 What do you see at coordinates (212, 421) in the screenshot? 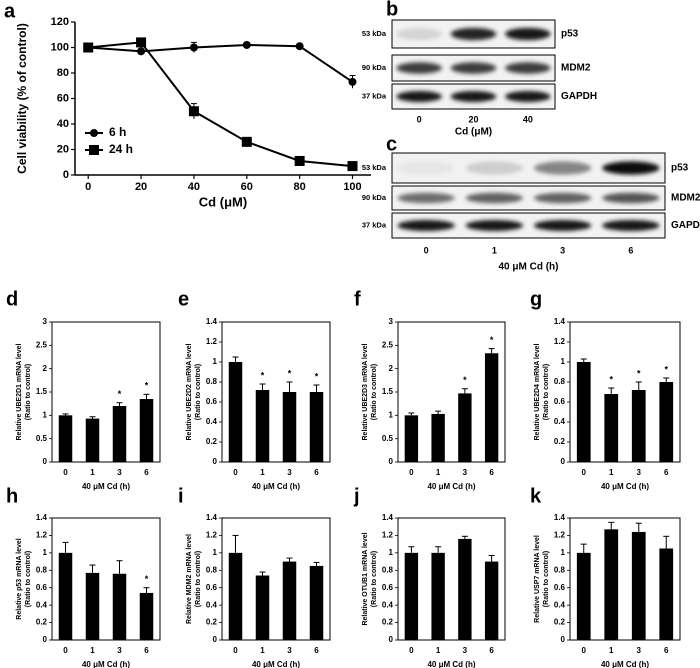
I see `y-tick-label: 0.4` at bounding box center [212, 421].